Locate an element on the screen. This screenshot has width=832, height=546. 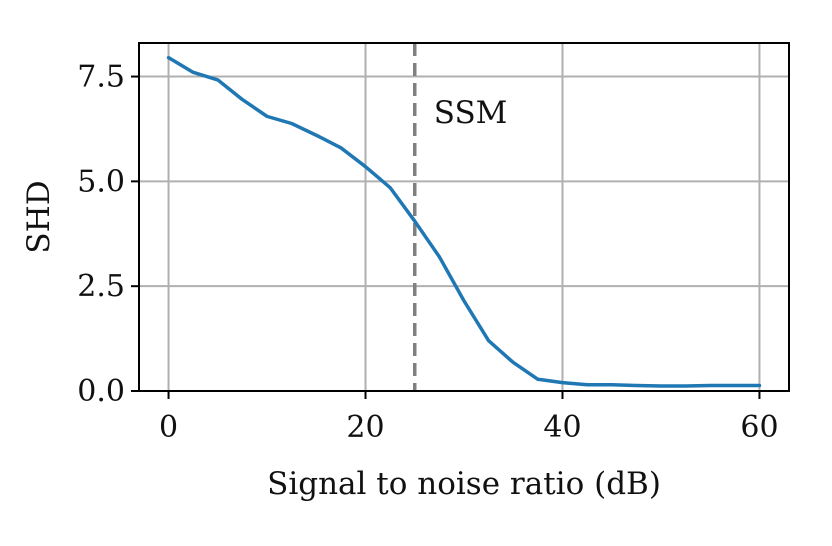
y-tick-label: 7.5 is located at coordinates (101, 77).